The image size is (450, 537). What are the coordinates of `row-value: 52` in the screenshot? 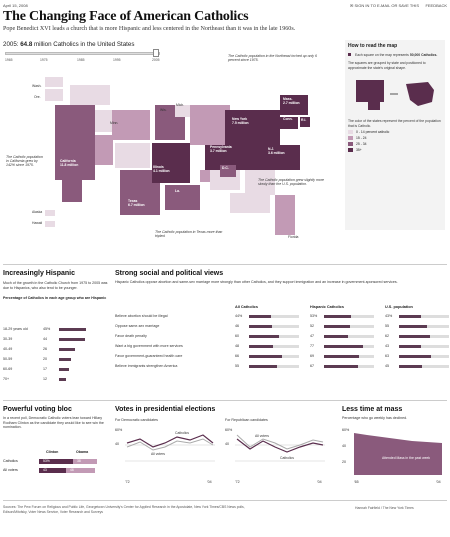 It's located at (312, 326).